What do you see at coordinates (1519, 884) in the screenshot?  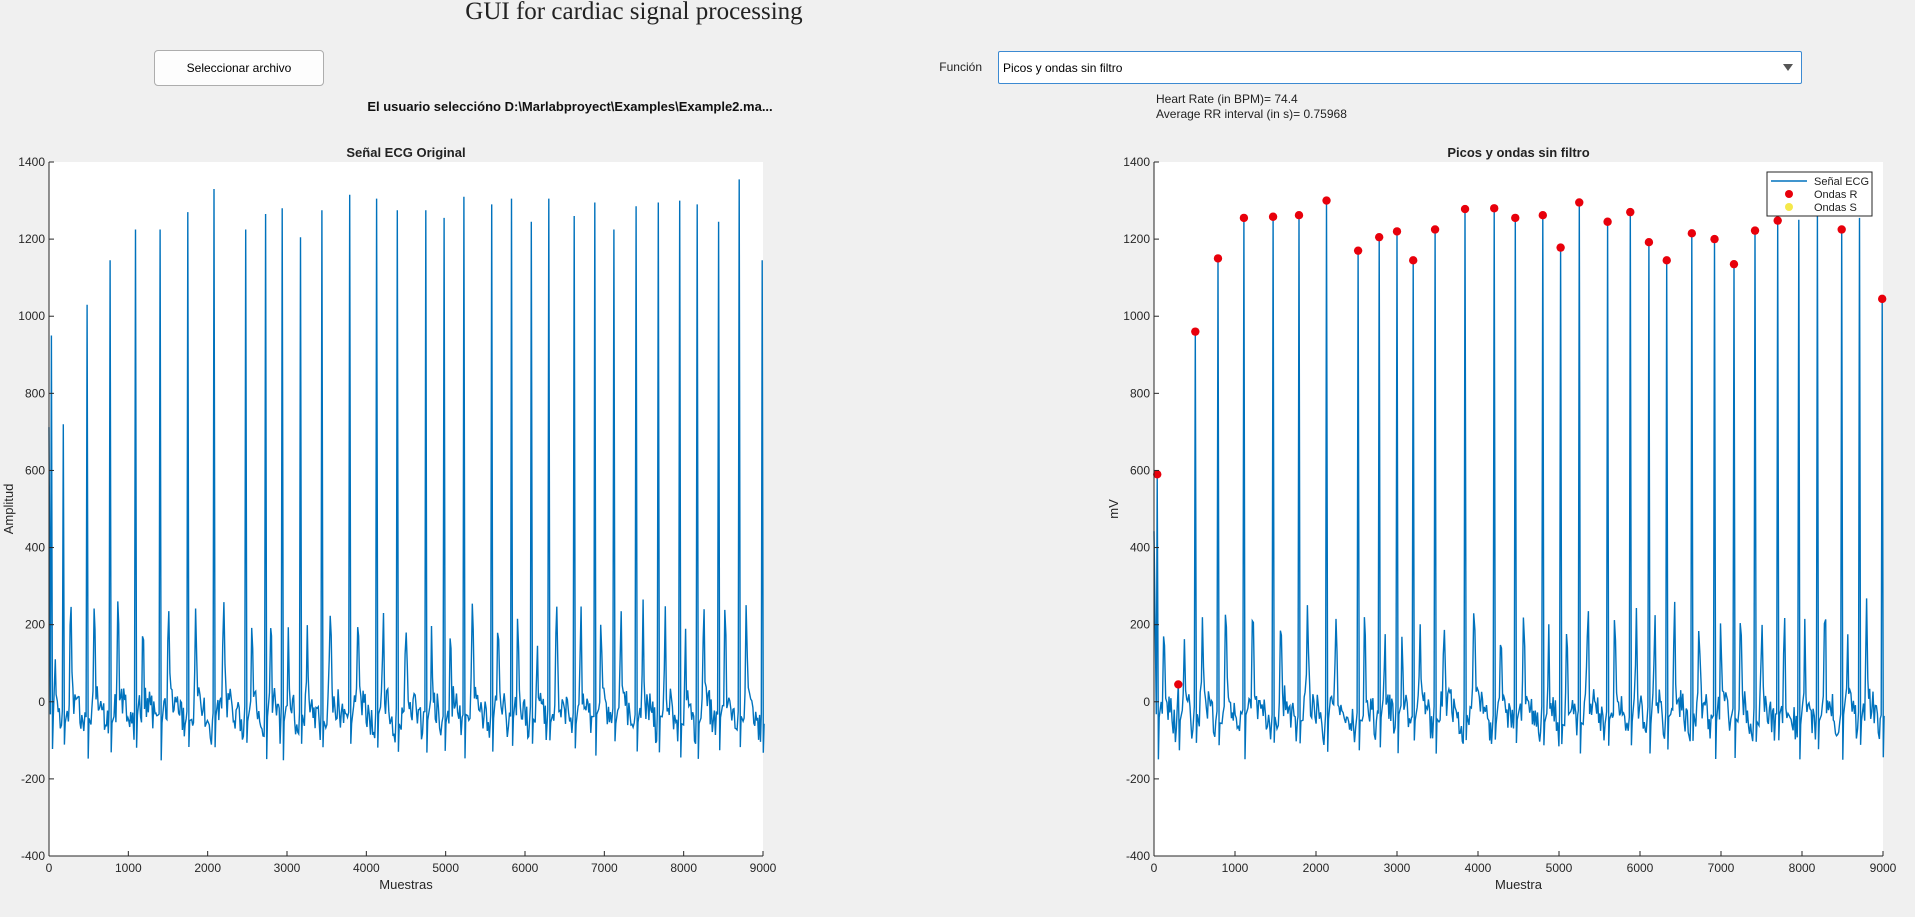 I see `right-chart-xlabel: Muestra` at bounding box center [1519, 884].